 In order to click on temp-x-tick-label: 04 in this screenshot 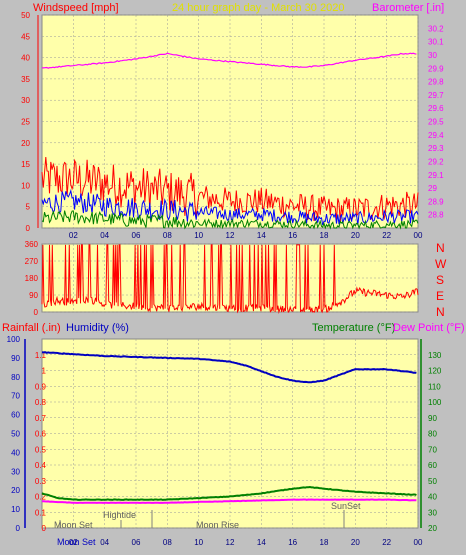, I will do `click(104, 542)`.